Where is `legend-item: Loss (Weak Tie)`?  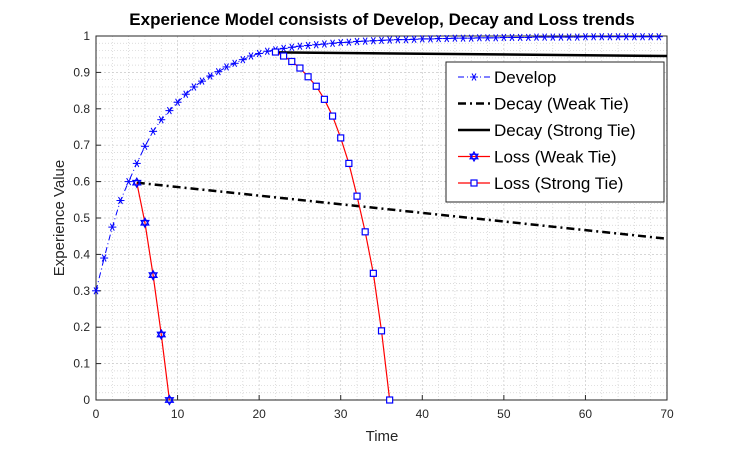 legend-item: Loss (Weak Tie) is located at coordinates (537, 157).